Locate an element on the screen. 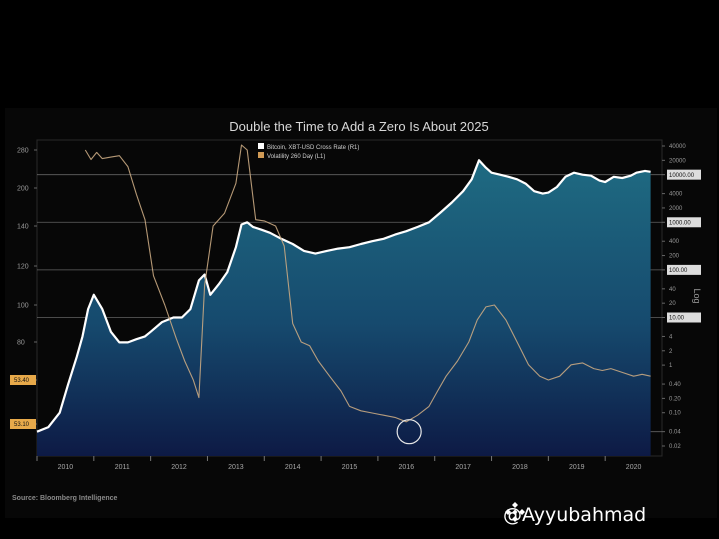 This screenshot has height=539, width=719. right-tick-label-7: 200 is located at coordinates (674, 257).